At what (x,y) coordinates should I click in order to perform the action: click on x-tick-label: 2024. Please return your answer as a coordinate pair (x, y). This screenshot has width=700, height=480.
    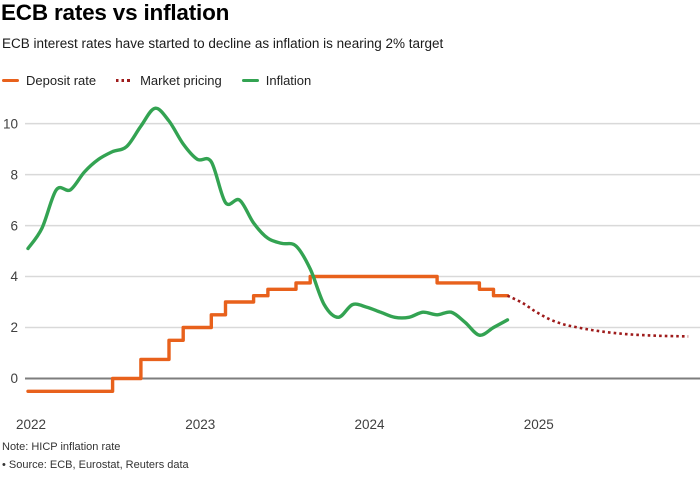
    Looking at the image, I should click on (369, 424).